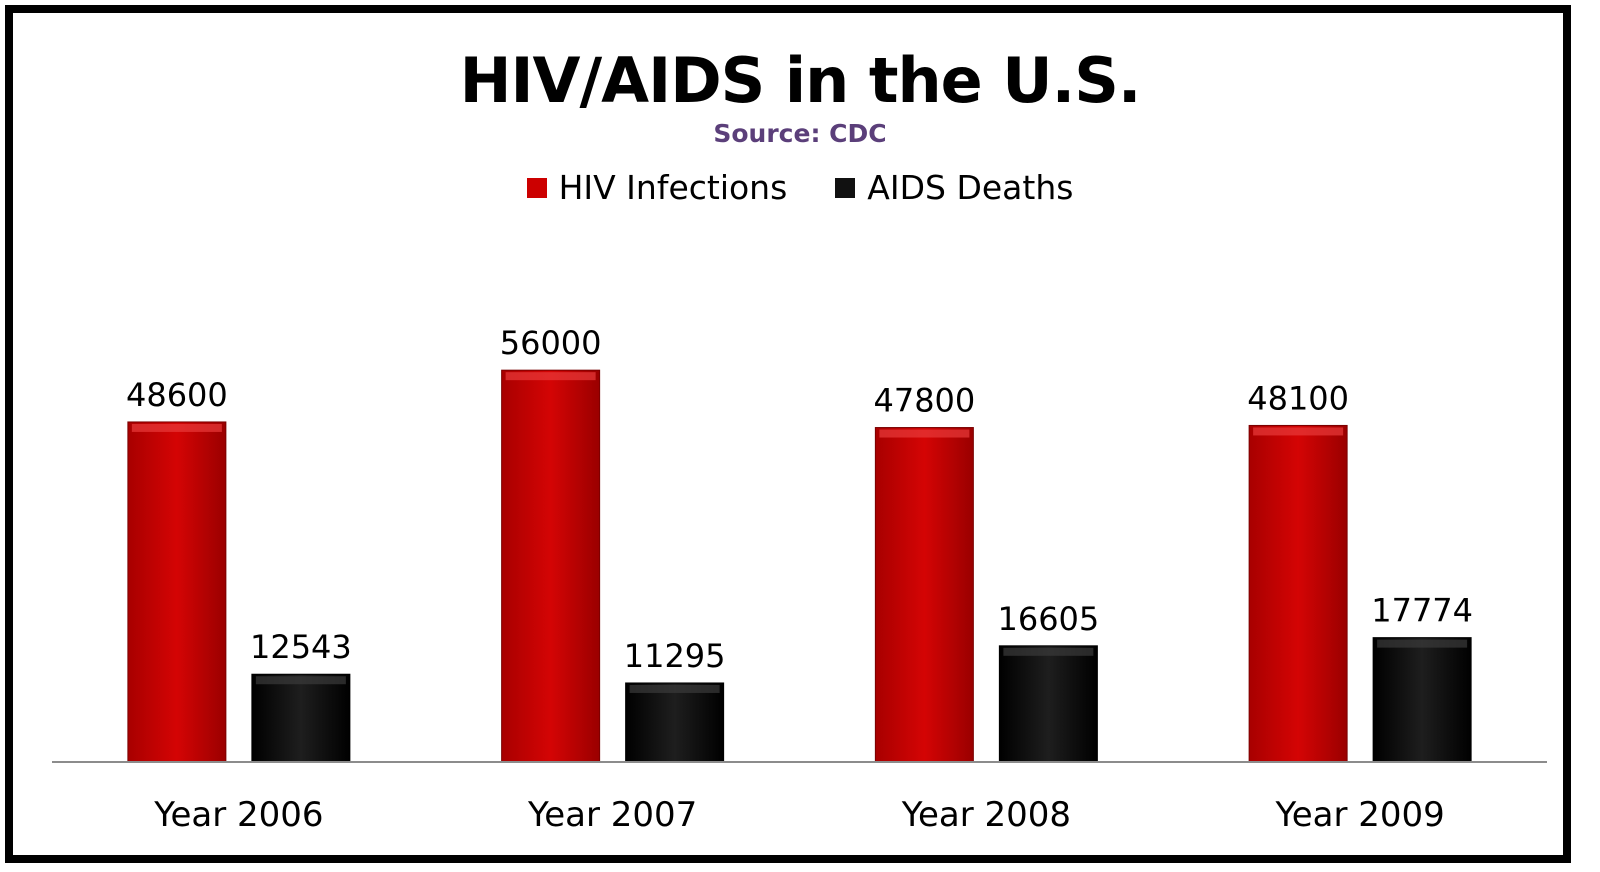 This screenshot has height=872, width=1600. I want to click on legend-swatch-hiv-infections, so click(536, 187).